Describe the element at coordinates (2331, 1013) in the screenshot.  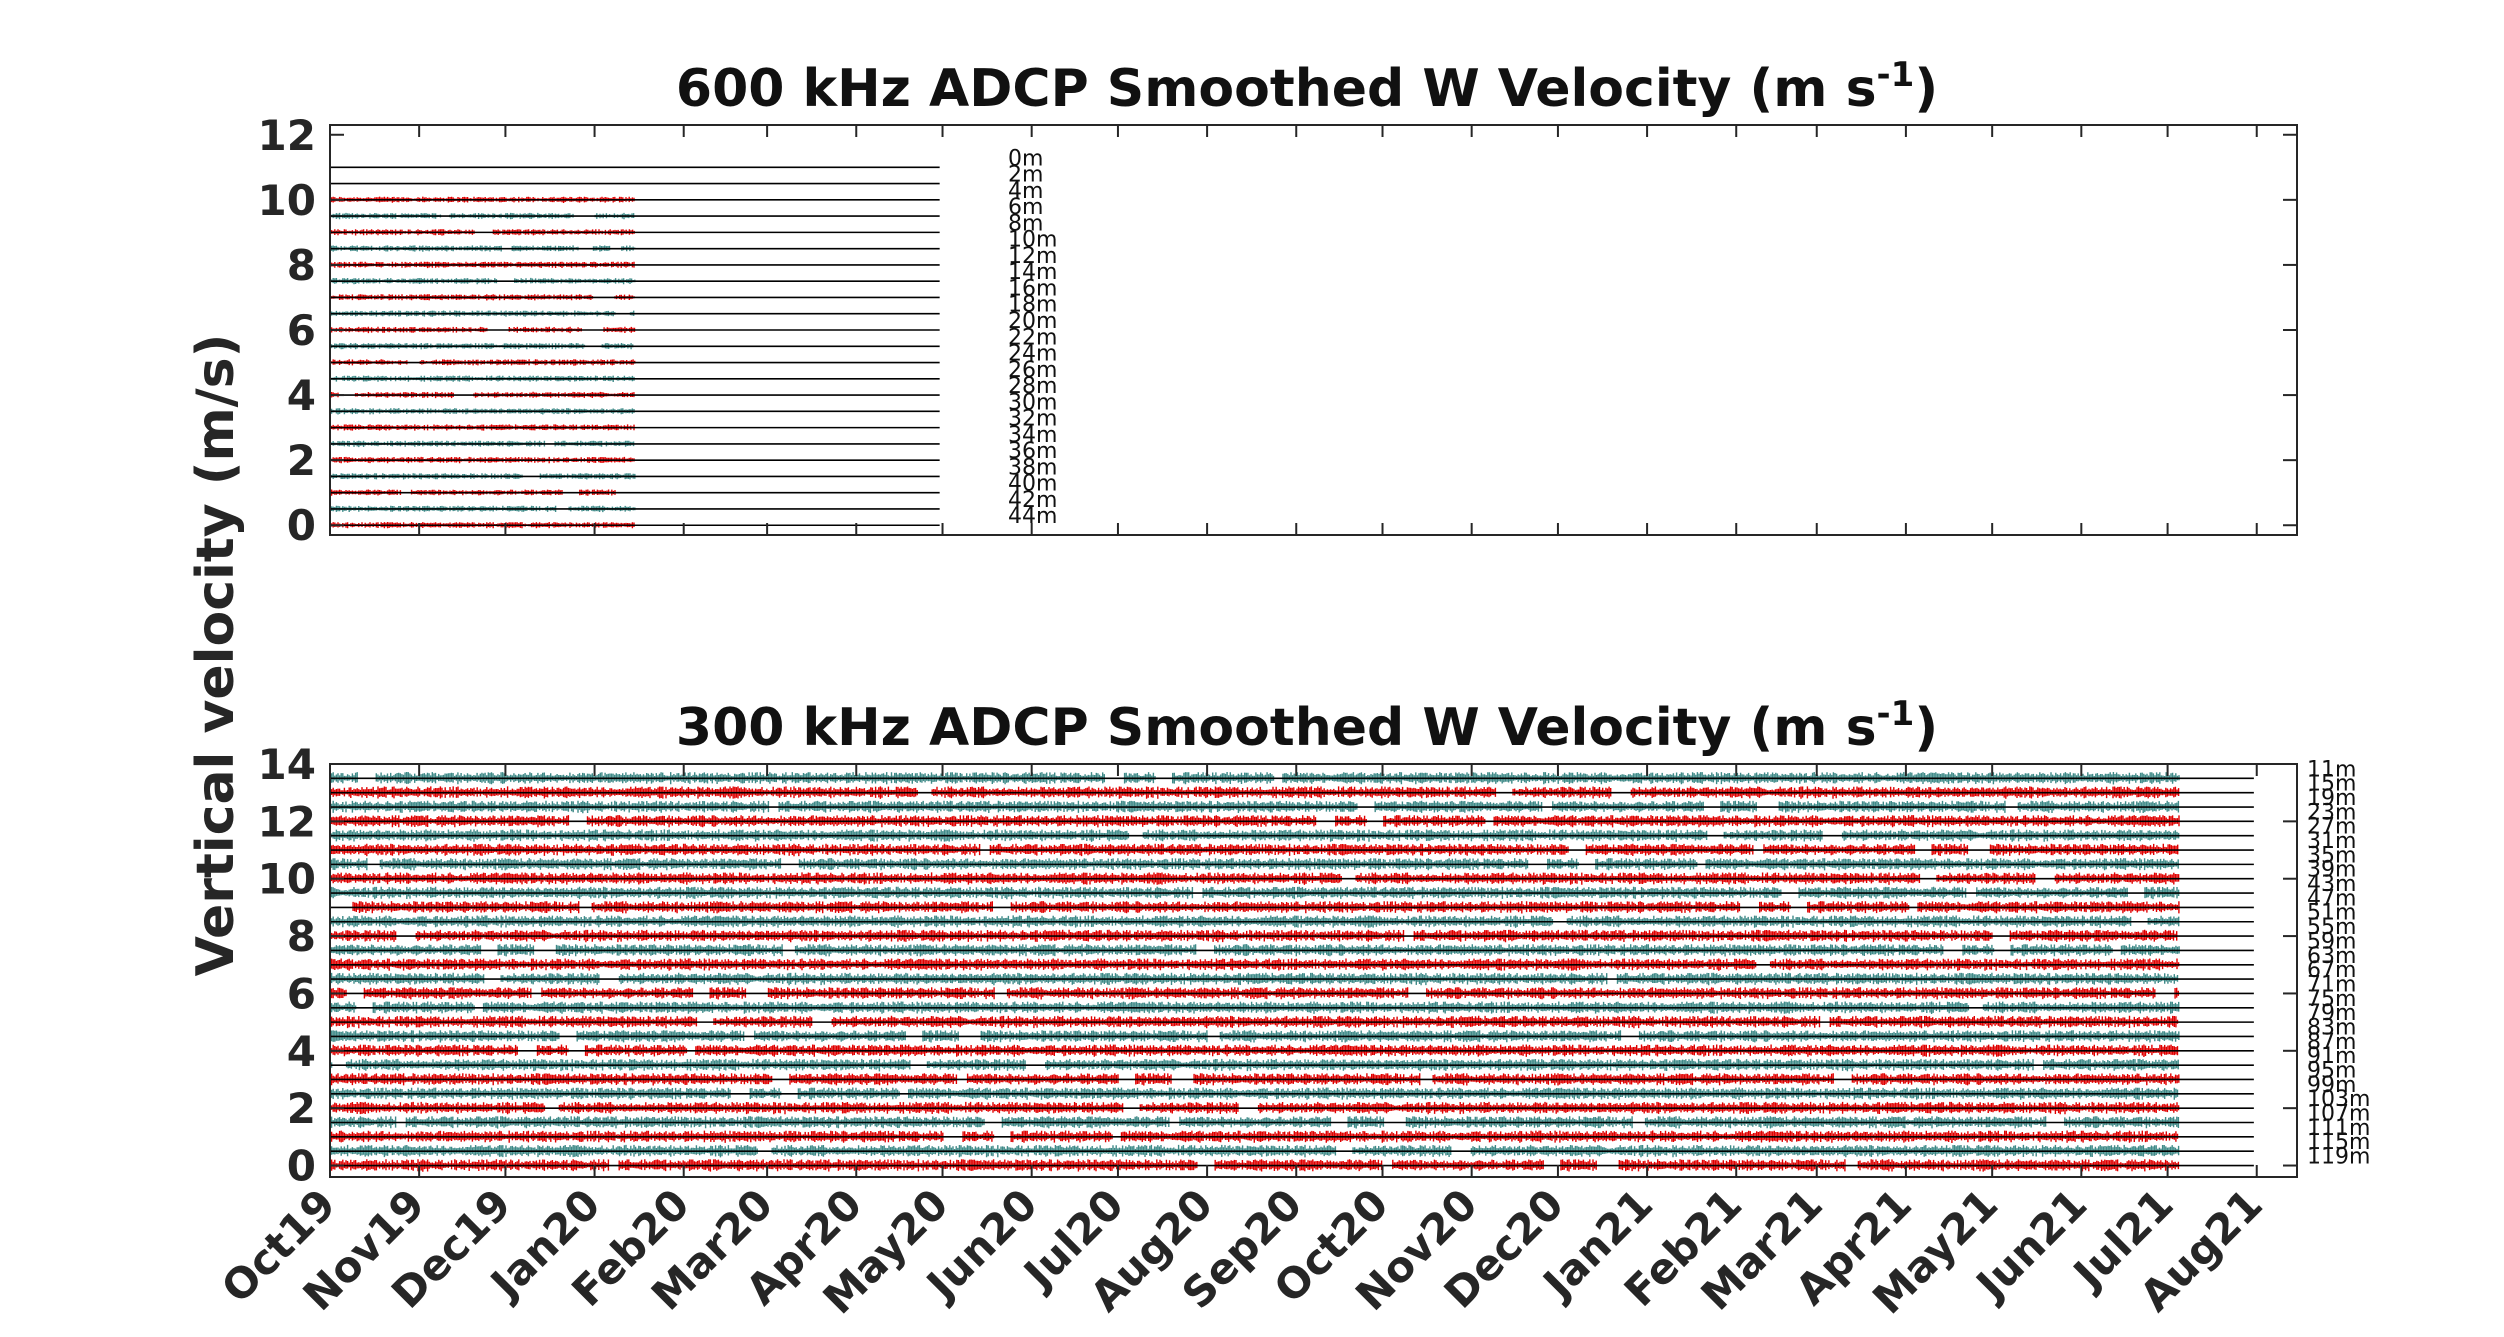
I see `depth-label-79m: 79m` at that location.